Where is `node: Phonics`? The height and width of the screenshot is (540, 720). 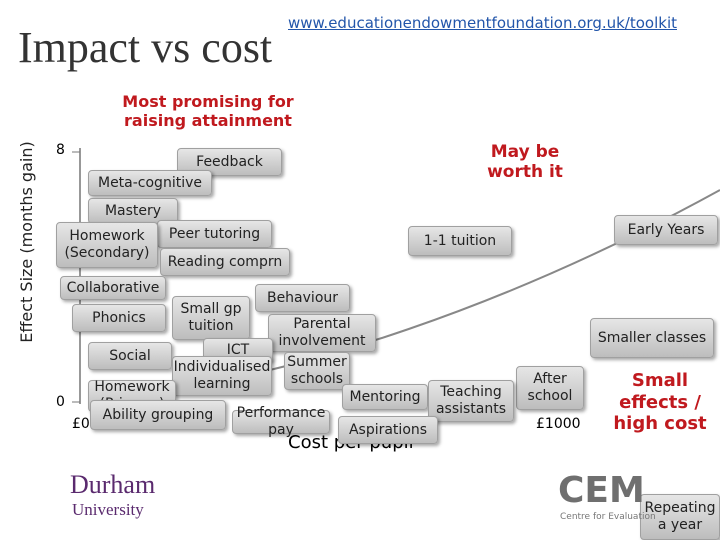
node: Phonics is located at coordinates (119, 318).